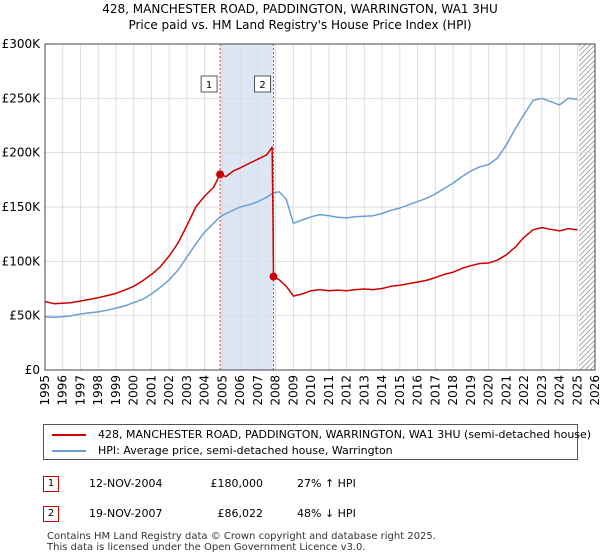 This screenshot has width=600, height=560. Describe the element at coordinates (418, 390) in the screenshot. I see `x-tick-label: 2016` at that location.